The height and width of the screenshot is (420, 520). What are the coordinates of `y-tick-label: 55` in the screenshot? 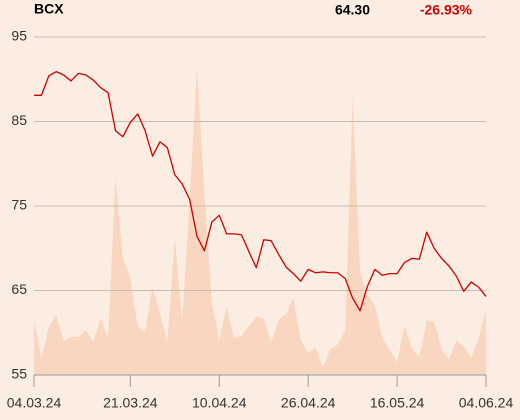 It's located at (19, 374).